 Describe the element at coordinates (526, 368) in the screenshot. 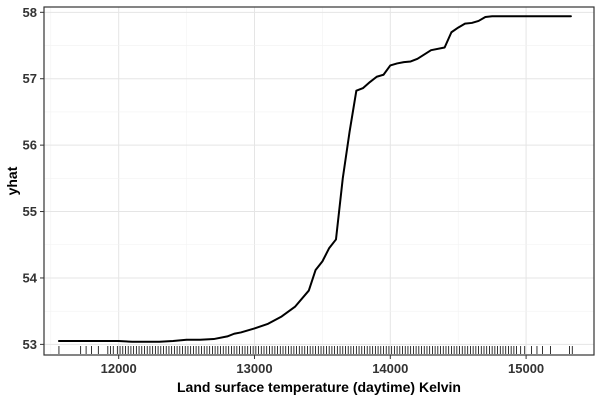

I see `x-tick-label: 15000` at that location.